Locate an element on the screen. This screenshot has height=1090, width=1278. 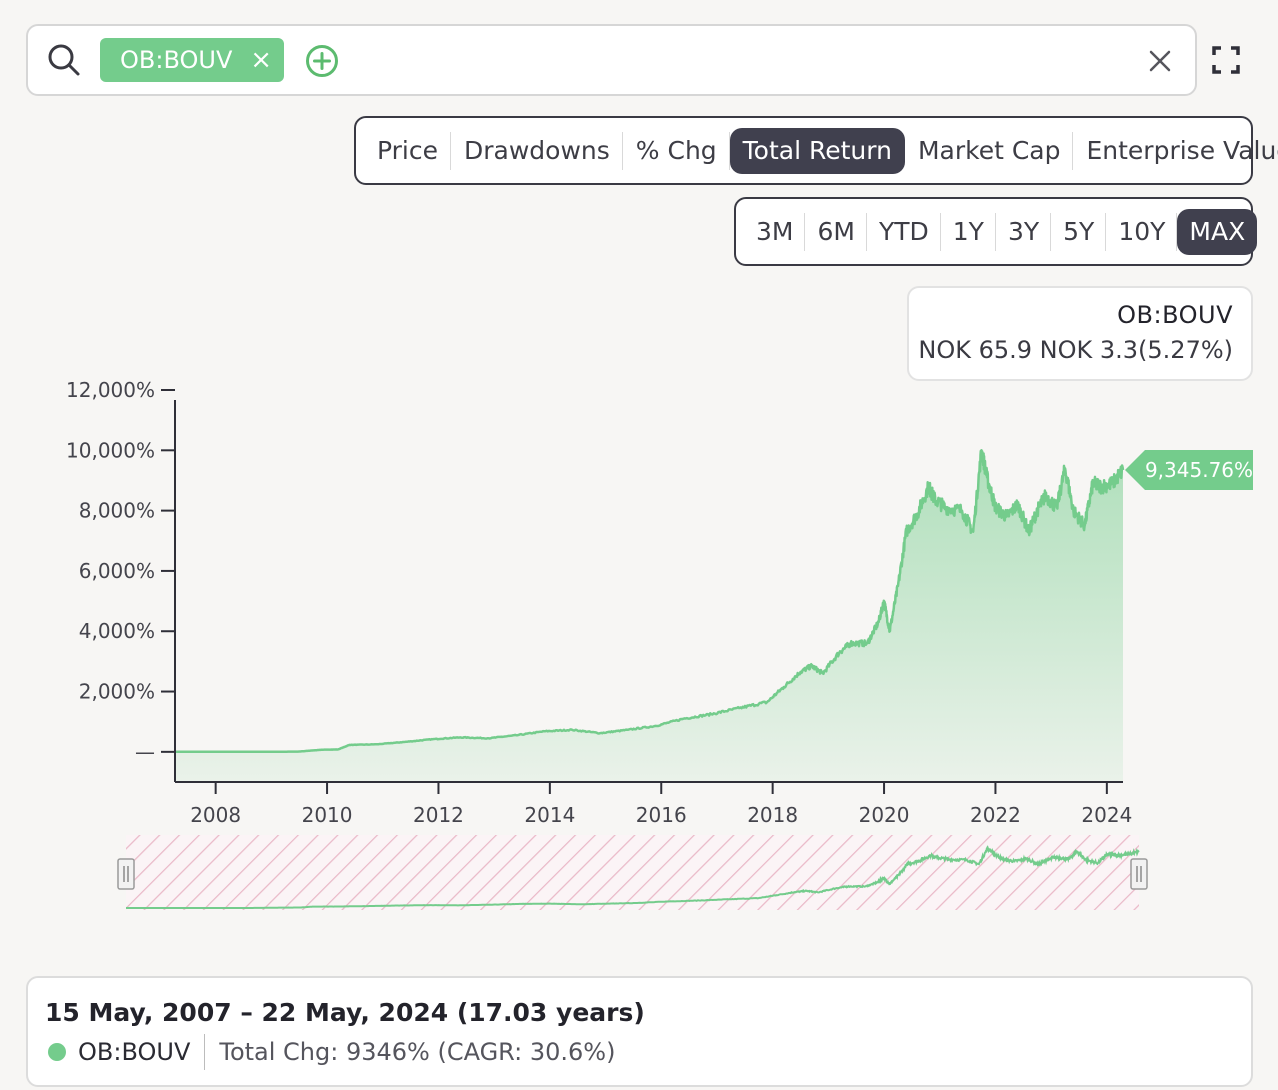
tab-price: Price is located at coordinates (407, 151).